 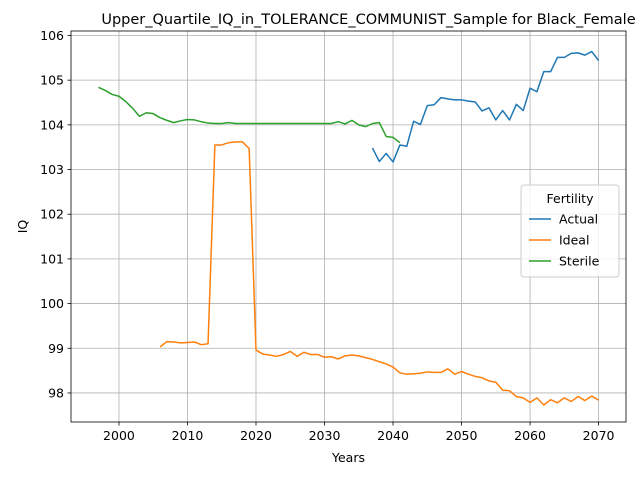 What do you see at coordinates (52, 303) in the screenshot?
I see `y-tick-label: 100` at bounding box center [52, 303].